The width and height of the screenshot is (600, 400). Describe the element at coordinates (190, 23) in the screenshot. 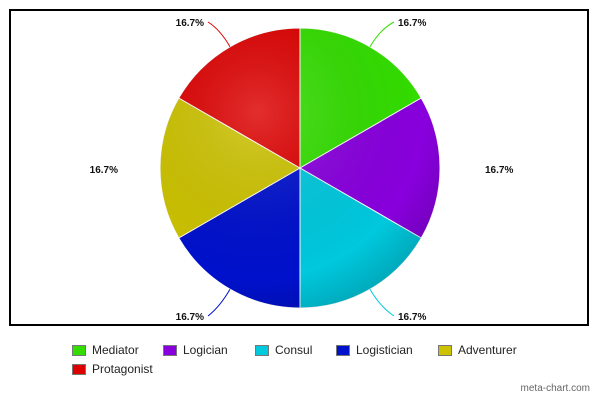

I see `slice-label-protagonist: 16.7%` at that location.